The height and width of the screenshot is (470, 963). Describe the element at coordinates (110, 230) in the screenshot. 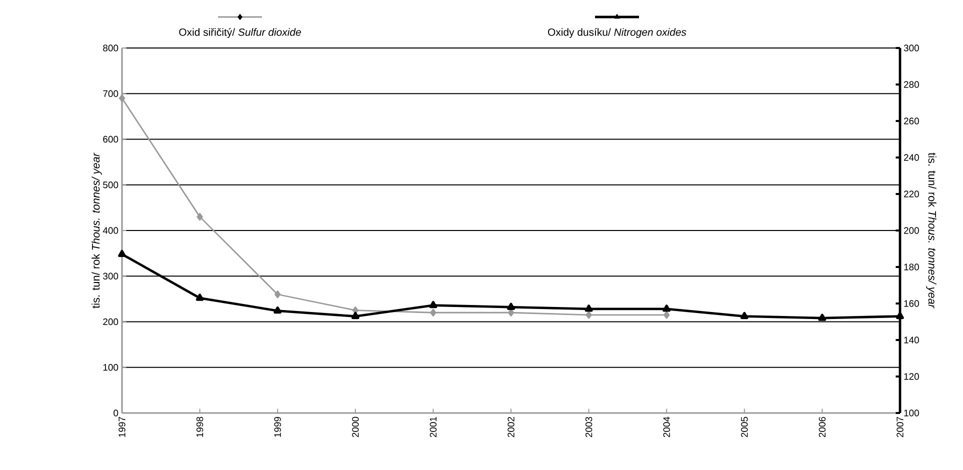

I see `y-tick-label: 400` at that location.